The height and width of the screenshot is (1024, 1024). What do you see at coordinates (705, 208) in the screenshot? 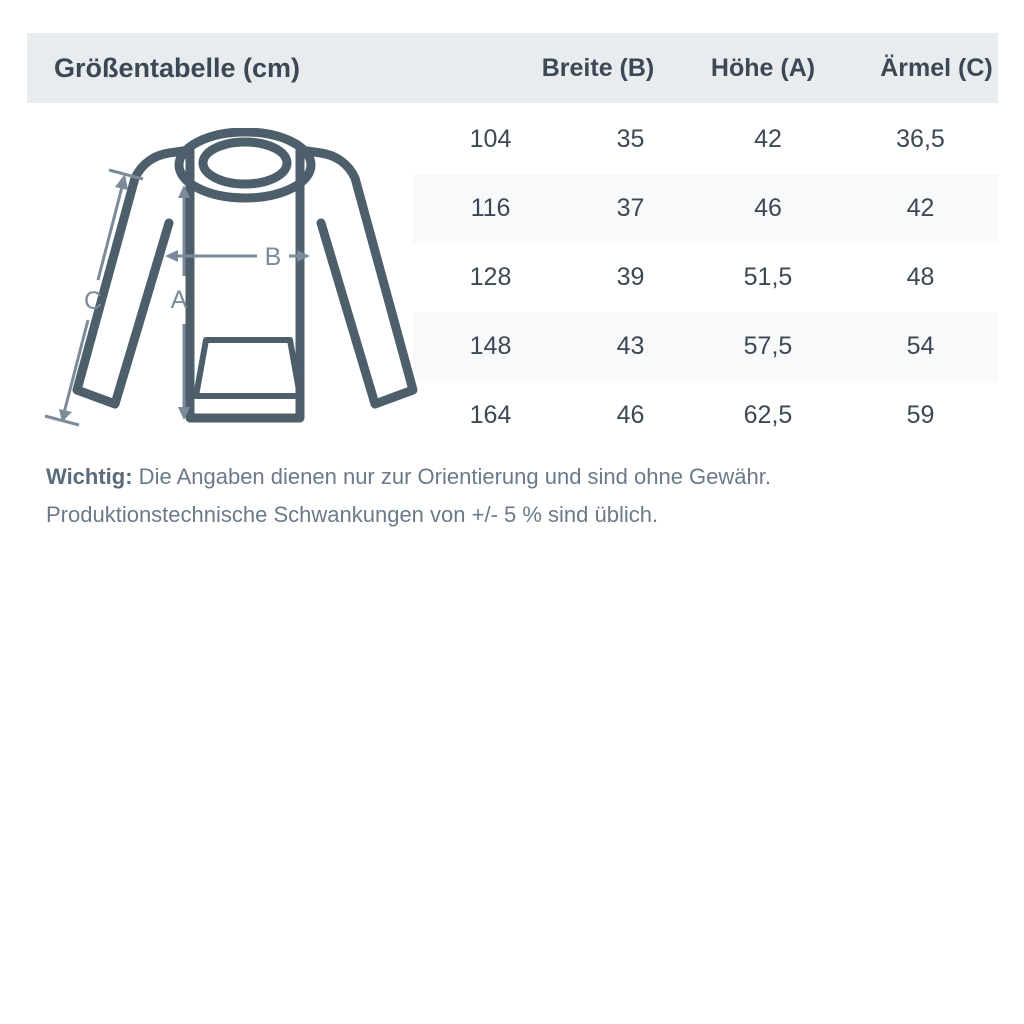
I see `table-row: 116 37 46 42` at bounding box center [705, 208].